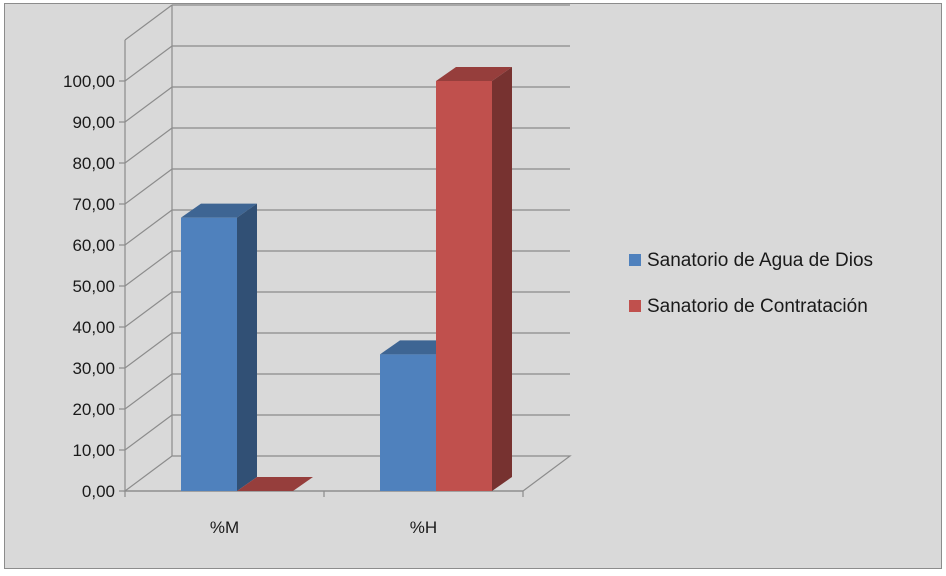  Describe the element at coordinates (93, 286) in the screenshot. I see `y-tick-label: 50,00` at that location.